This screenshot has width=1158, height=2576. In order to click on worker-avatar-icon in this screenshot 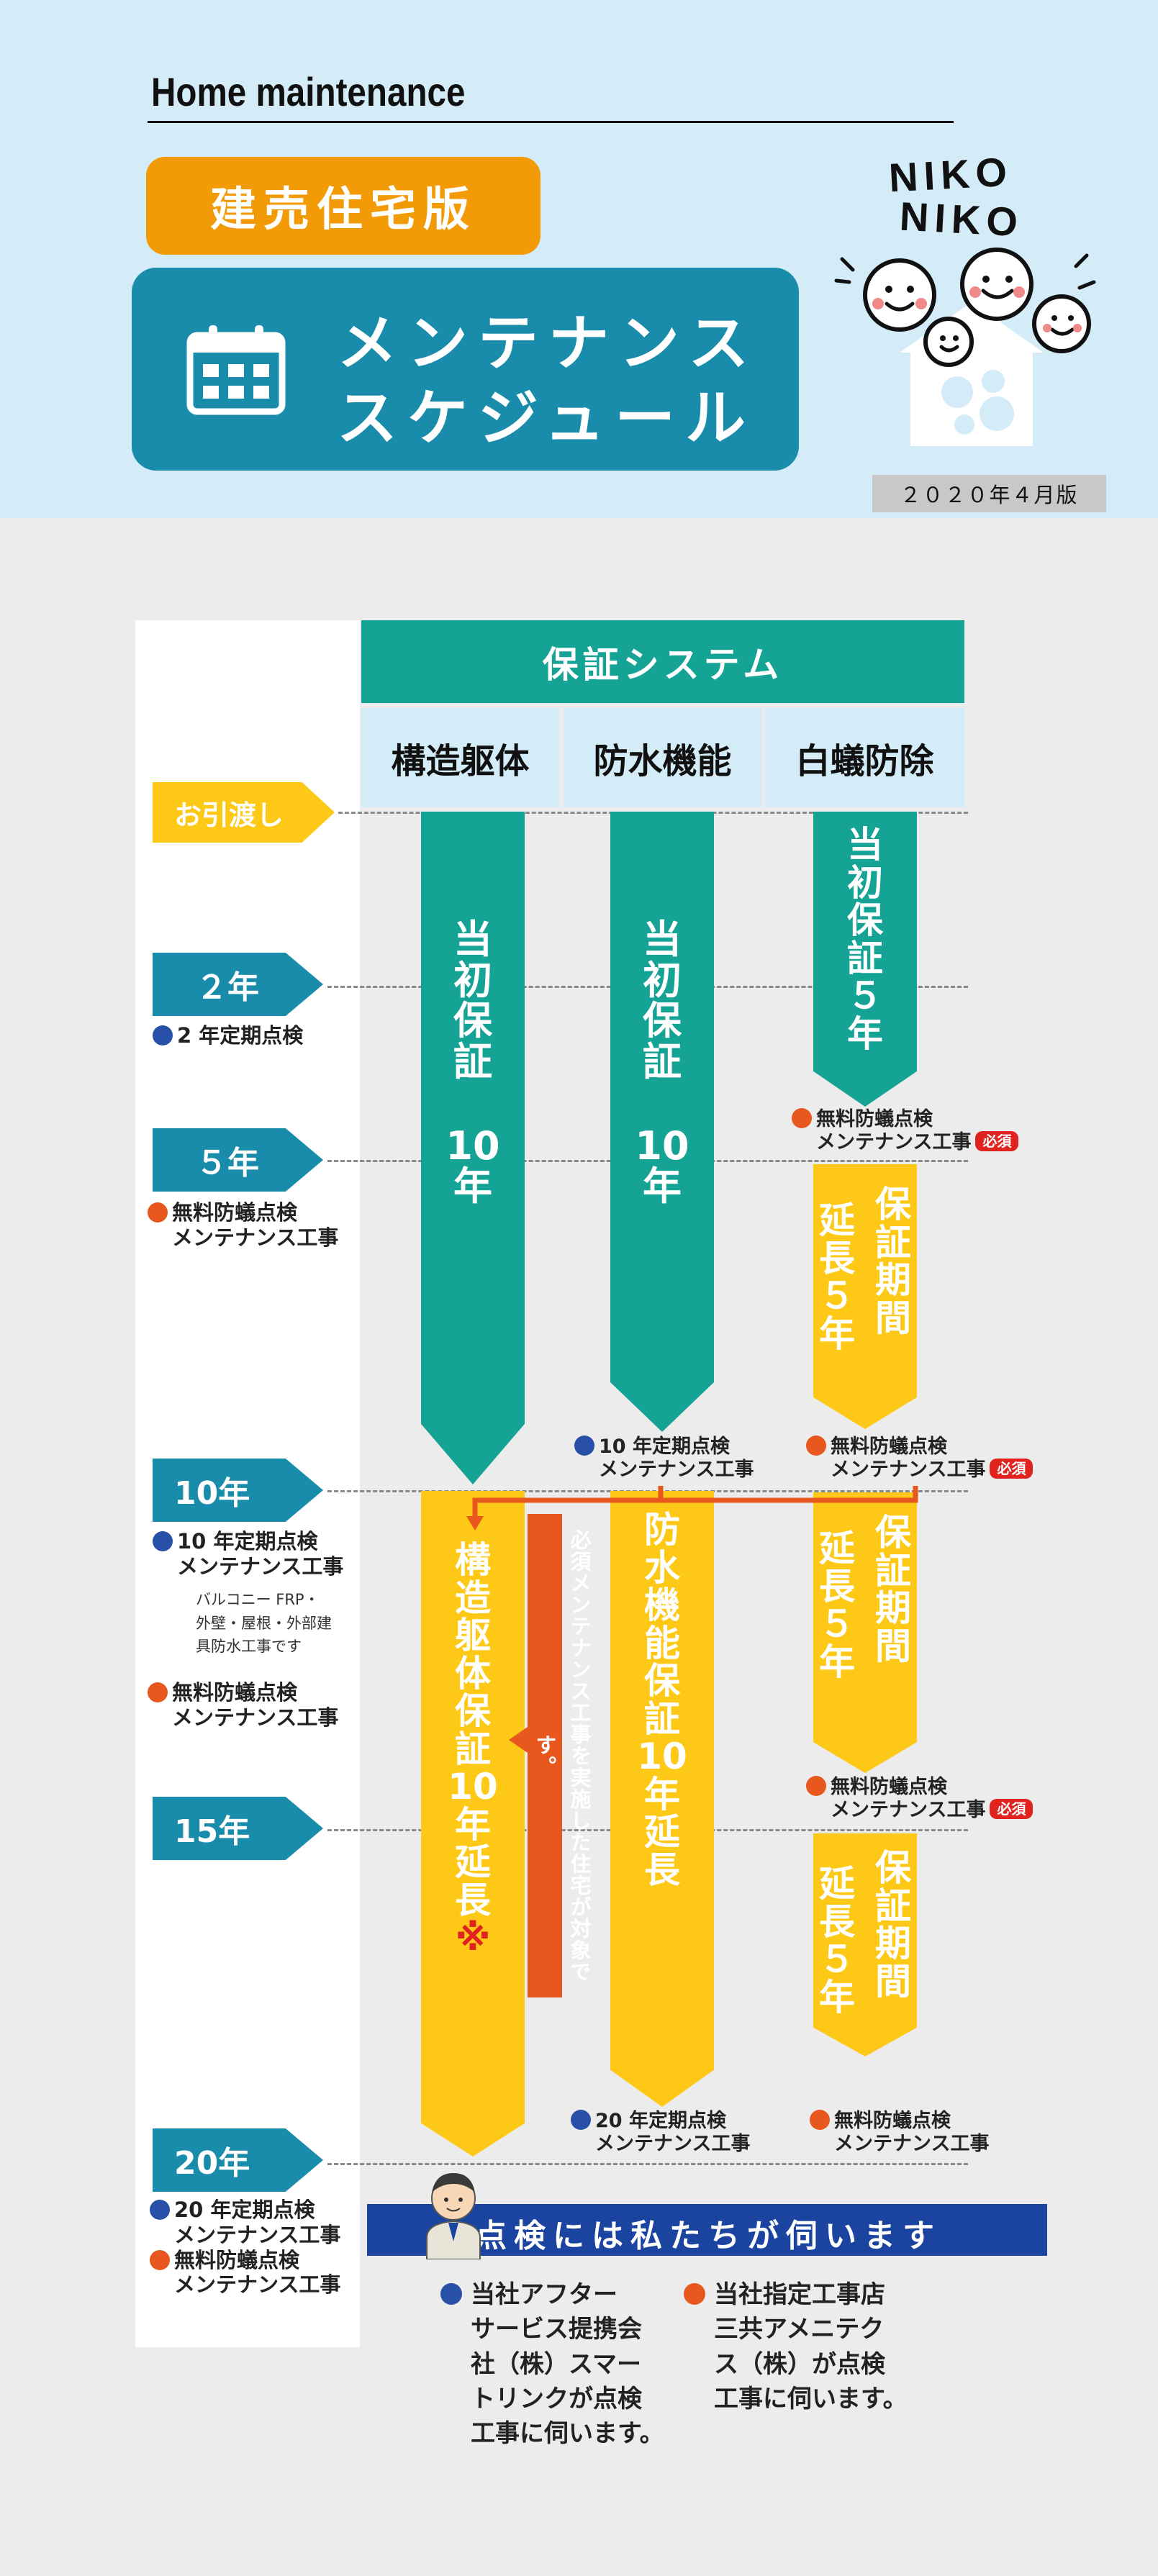, I will do `click(453, 2216)`.